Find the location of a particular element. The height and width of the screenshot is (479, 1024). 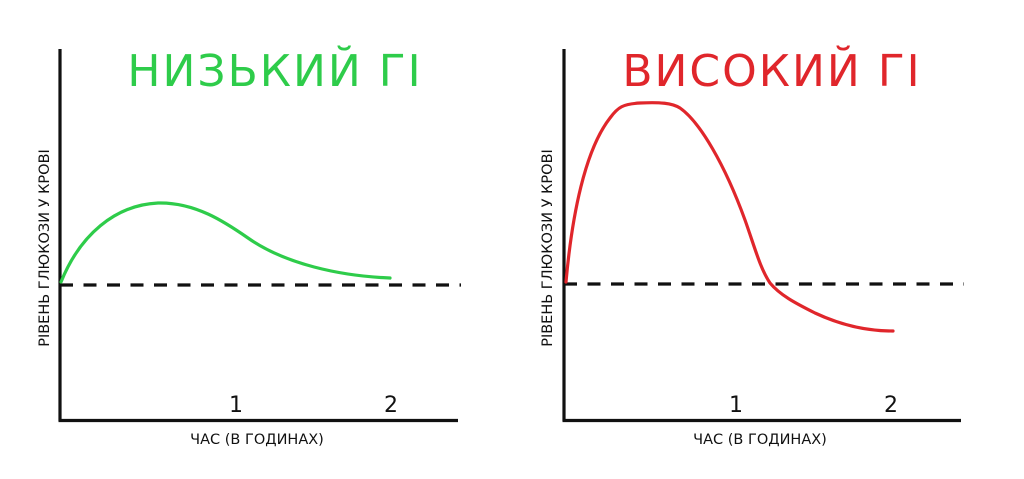

low-gi-x-label: ЧАС (В ГОДИНАХ) is located at coordinates (257, 440).